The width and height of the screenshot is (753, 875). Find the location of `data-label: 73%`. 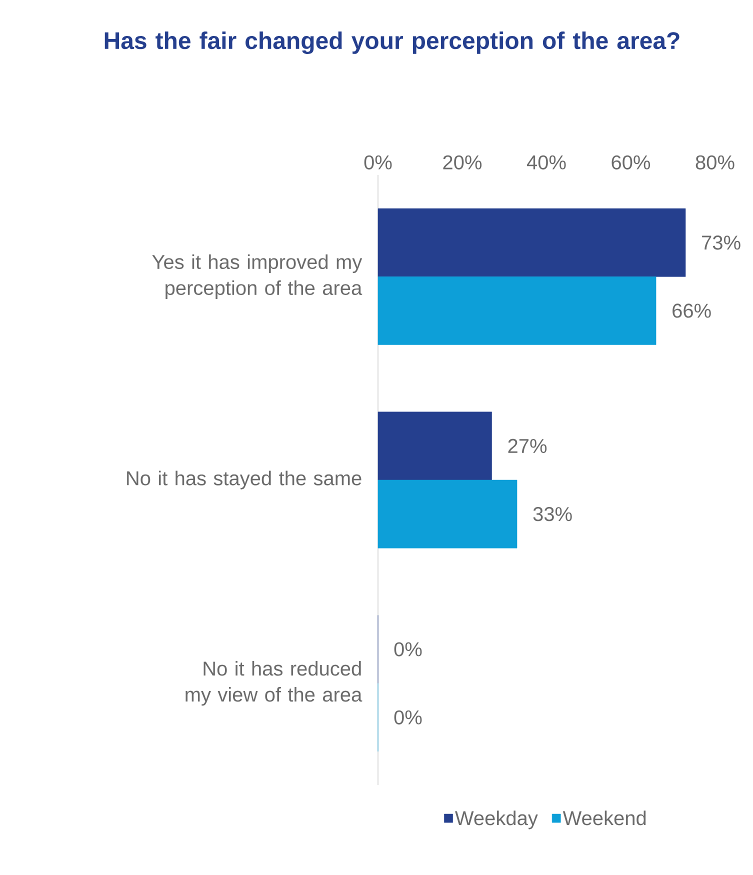

data-label: 73% is located at coordinates (721, 243).